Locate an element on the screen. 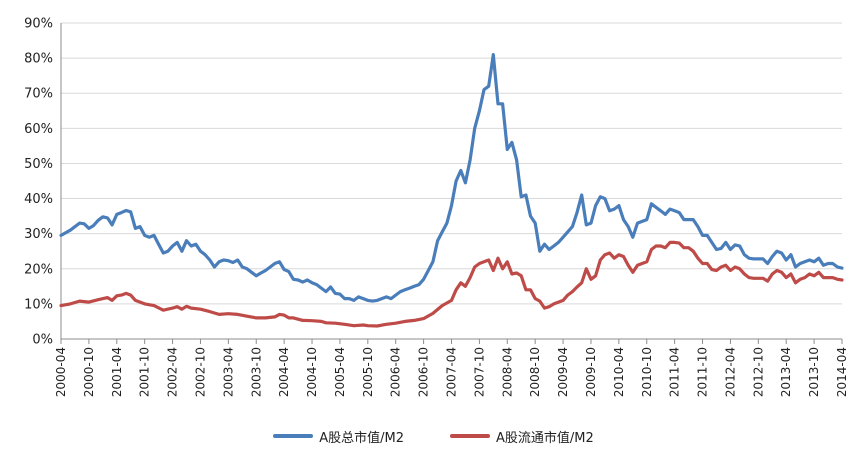  x-tick-label: 2008-10 is located at coordinates (535, 372).